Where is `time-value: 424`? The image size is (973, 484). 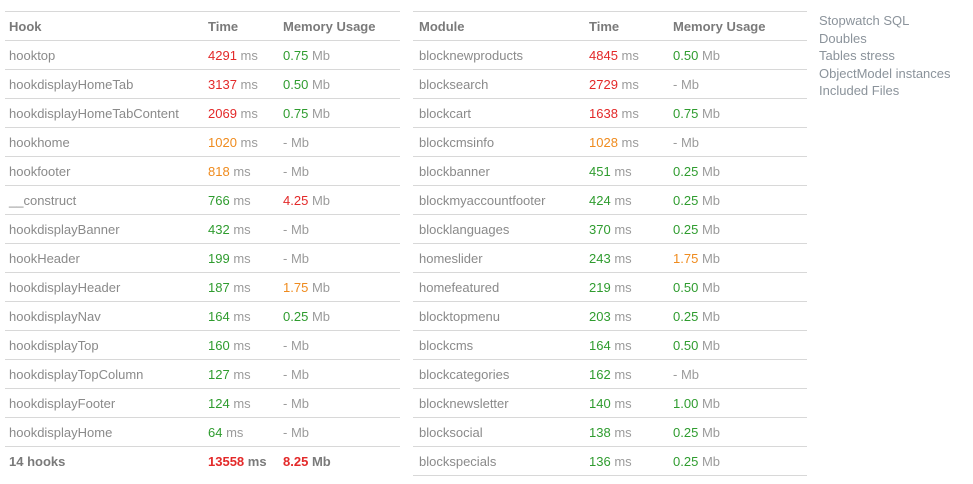 time-value: 424 is located at coordinates (600, 200).